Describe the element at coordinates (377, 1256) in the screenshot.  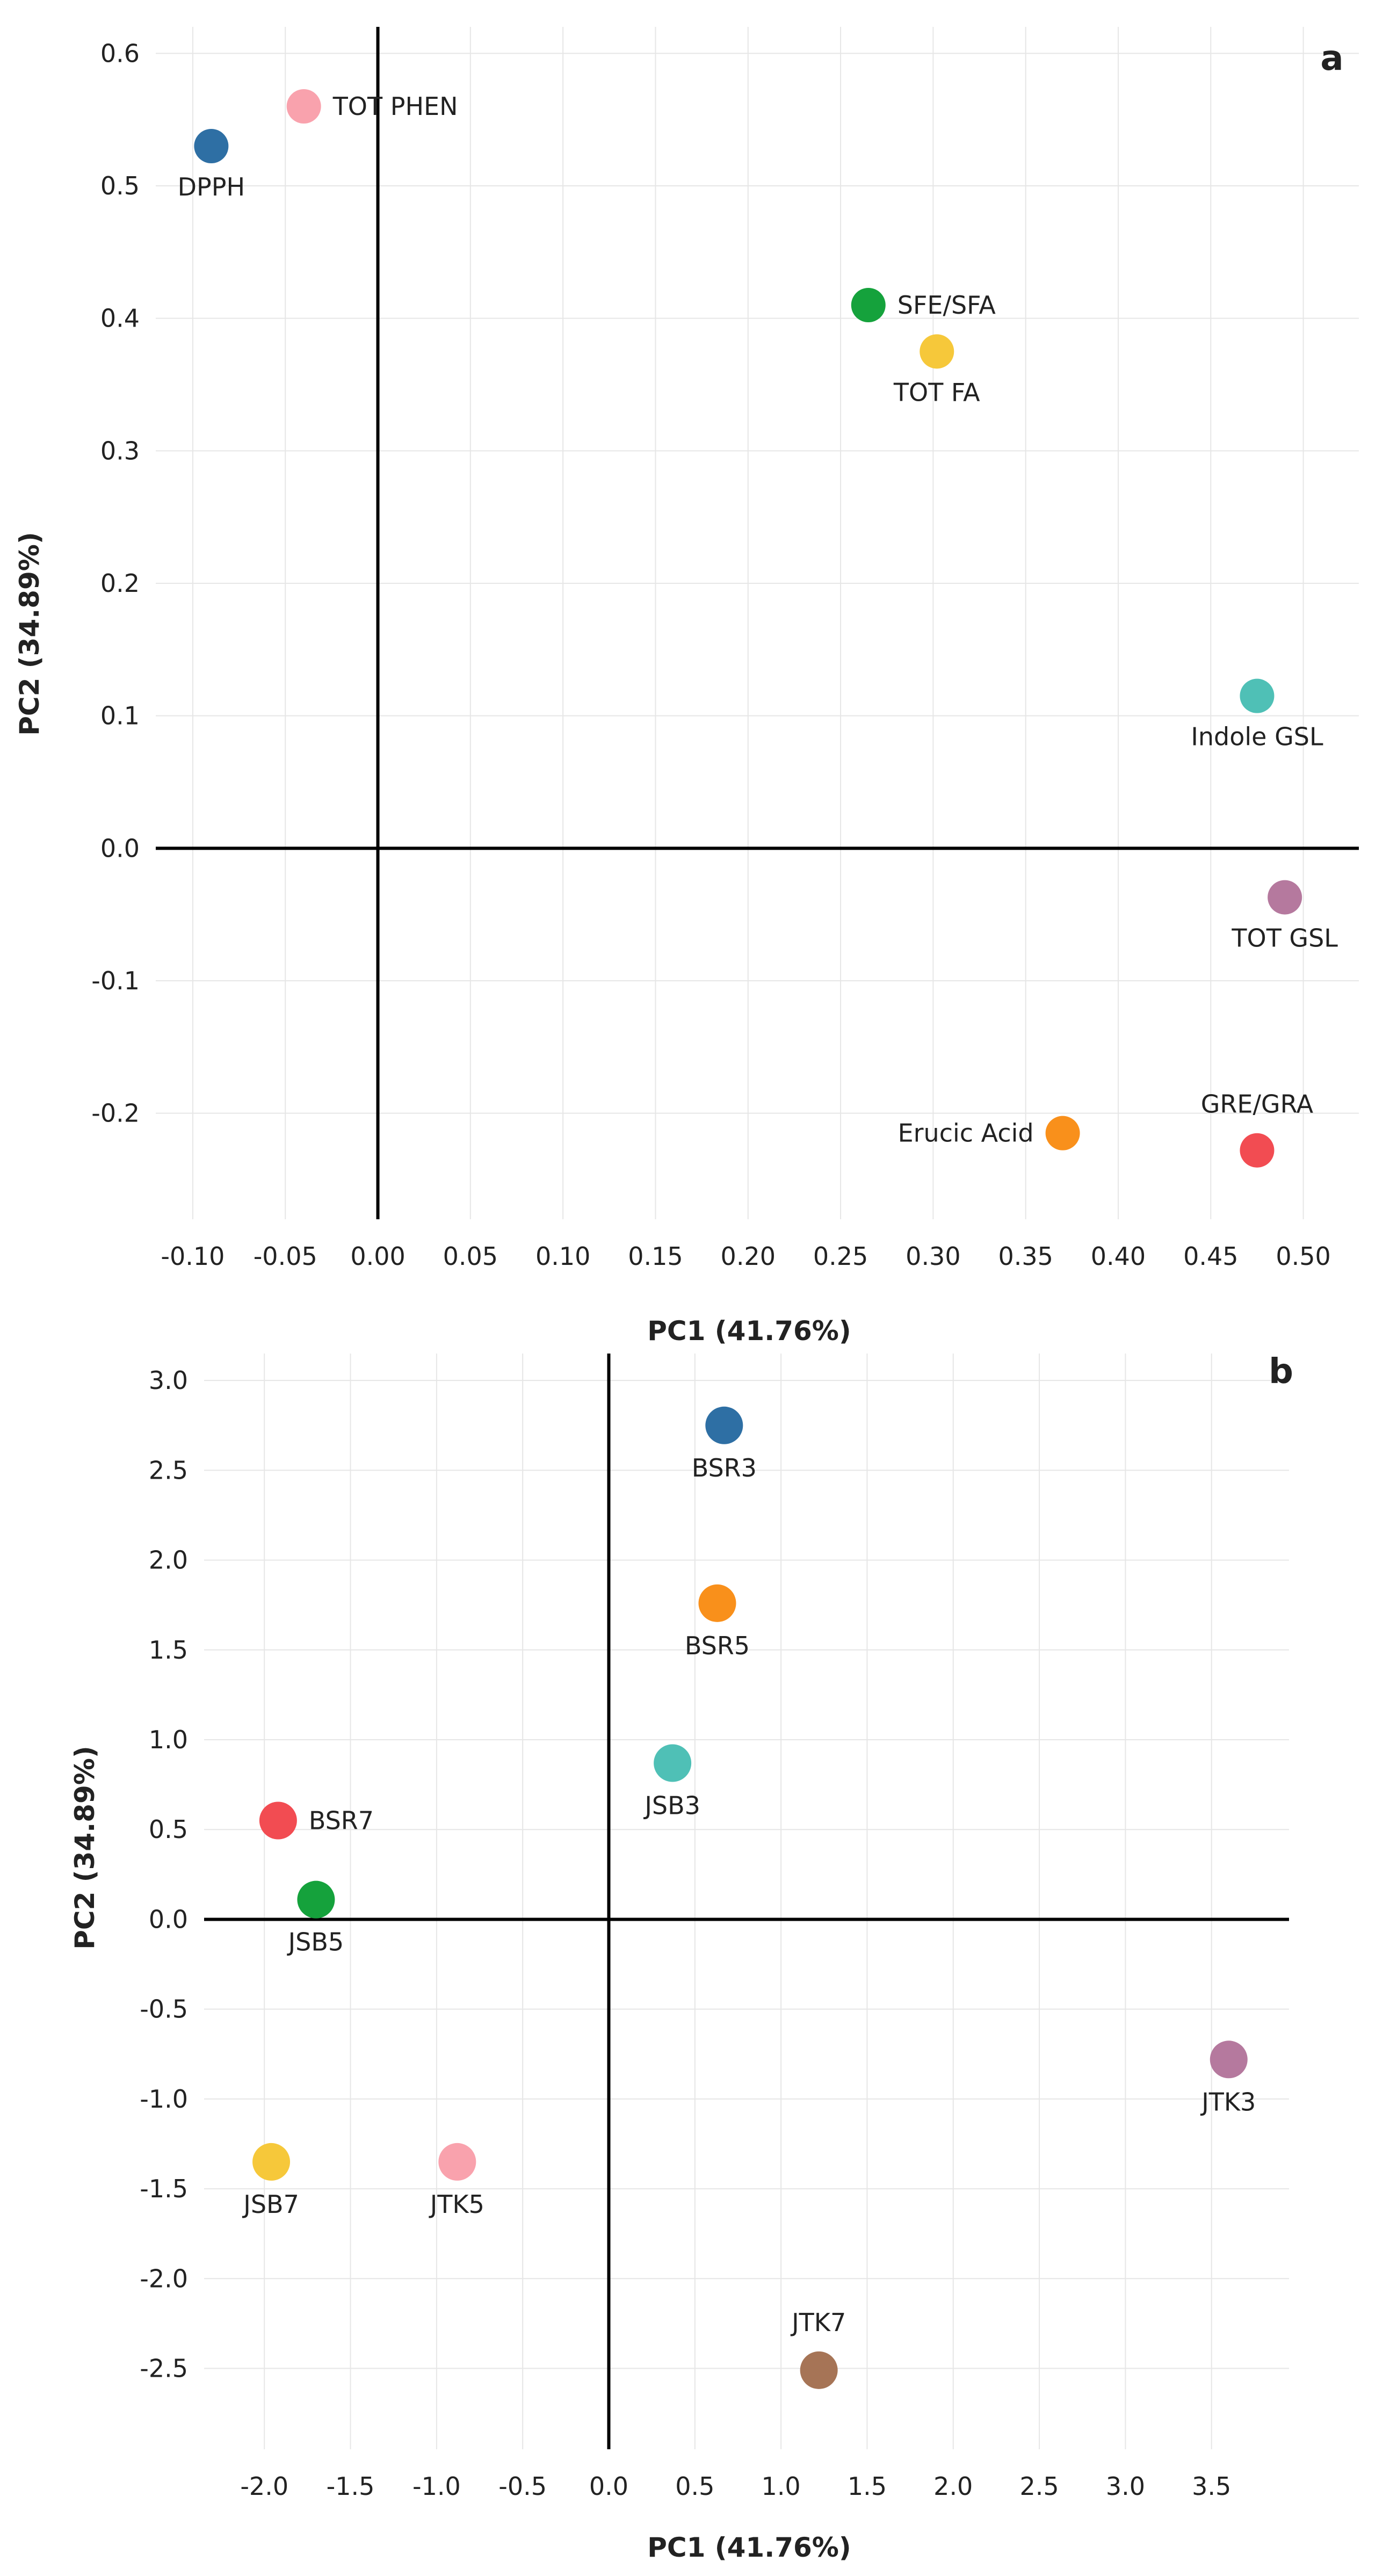
I see `panel-a-x-tick-label: 0.00` at that location.